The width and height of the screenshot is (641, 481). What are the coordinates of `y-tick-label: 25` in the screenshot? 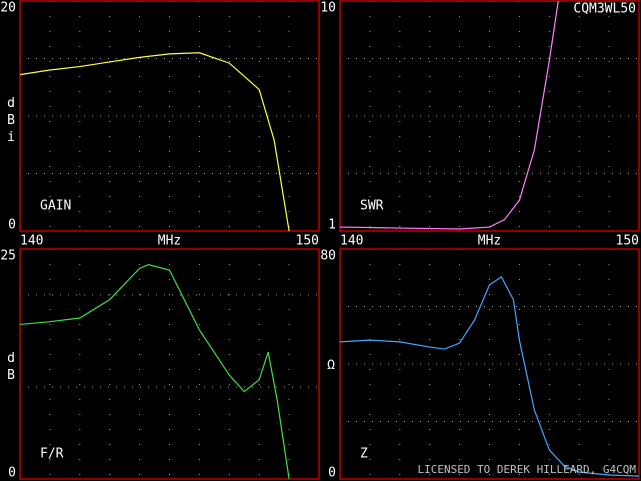 It's located at (8, 256).